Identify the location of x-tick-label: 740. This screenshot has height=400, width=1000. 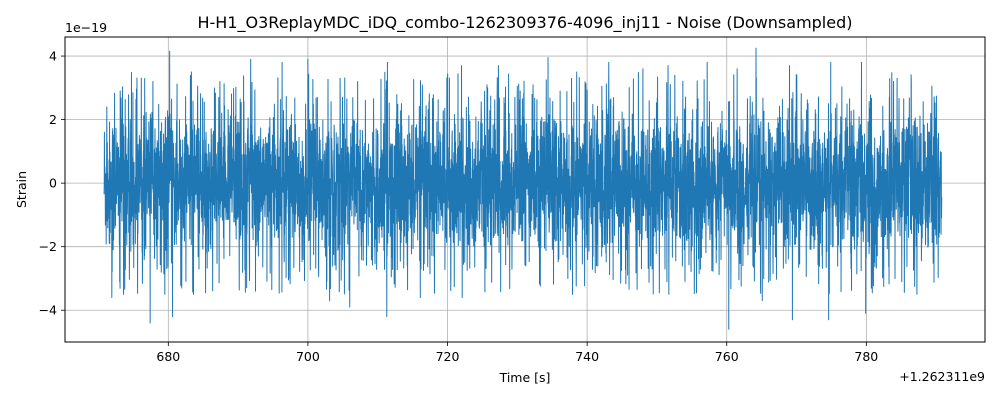
(587, 356).